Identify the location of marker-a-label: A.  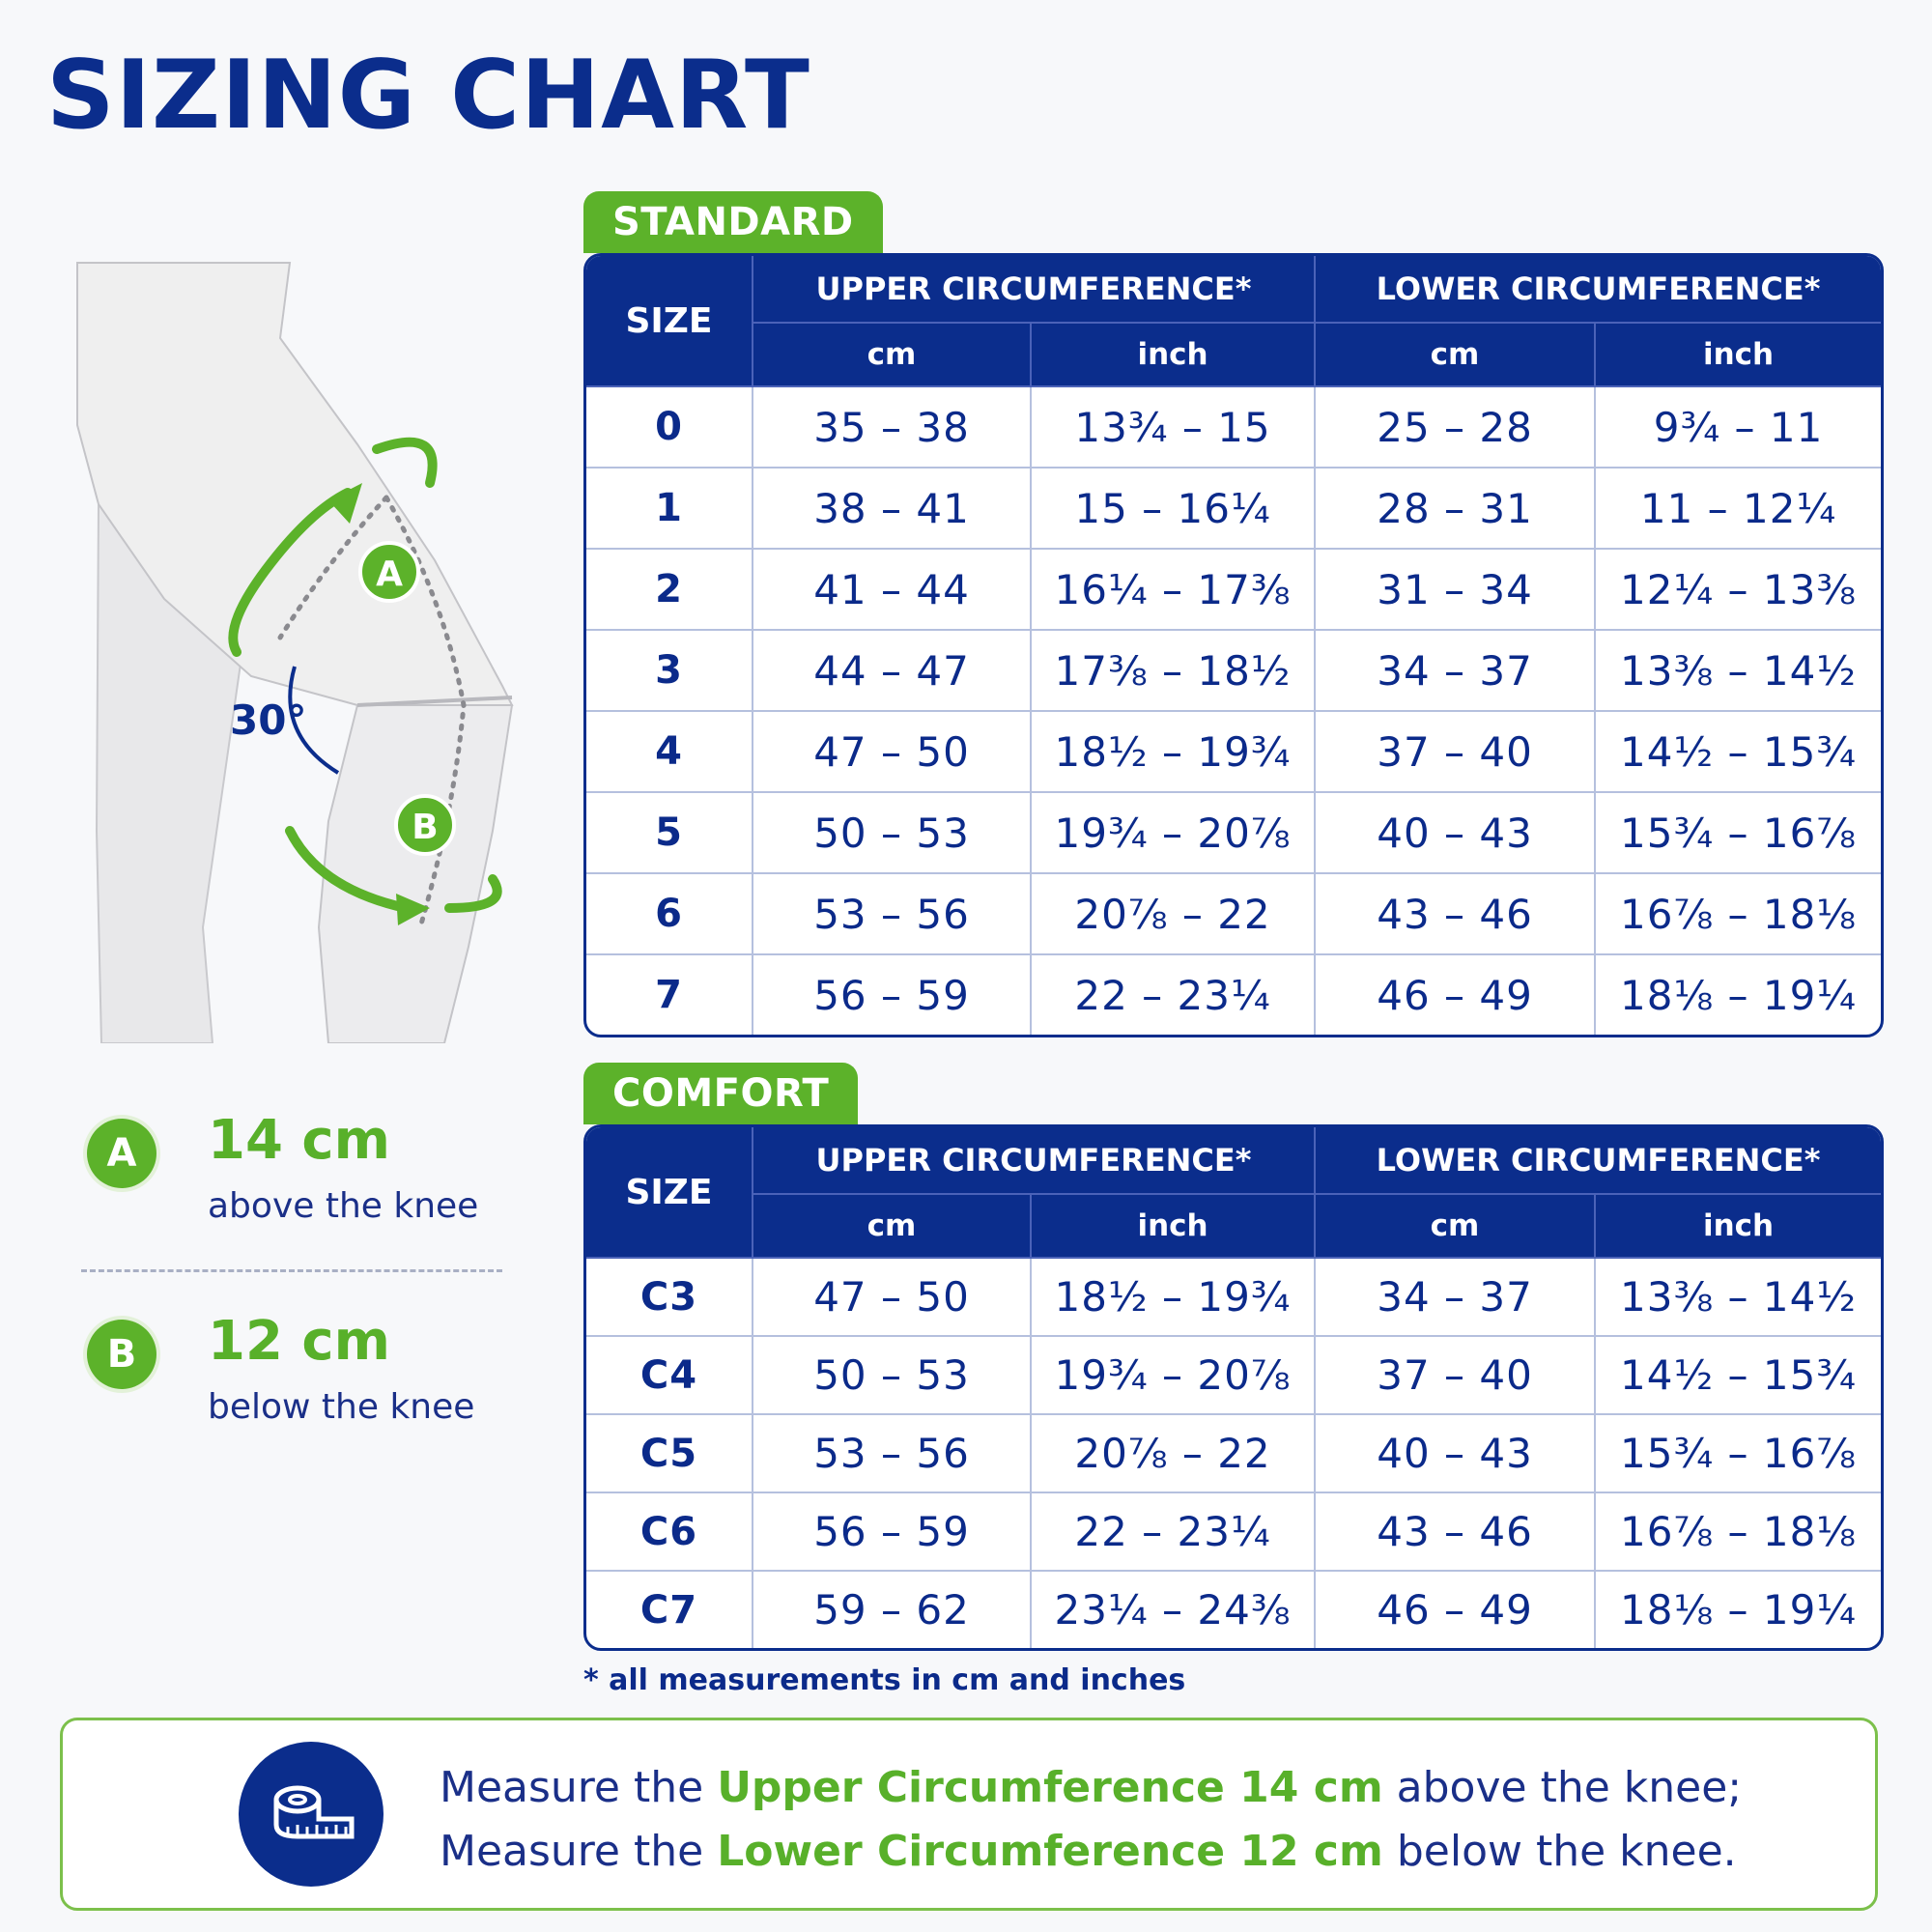
(389, 574).